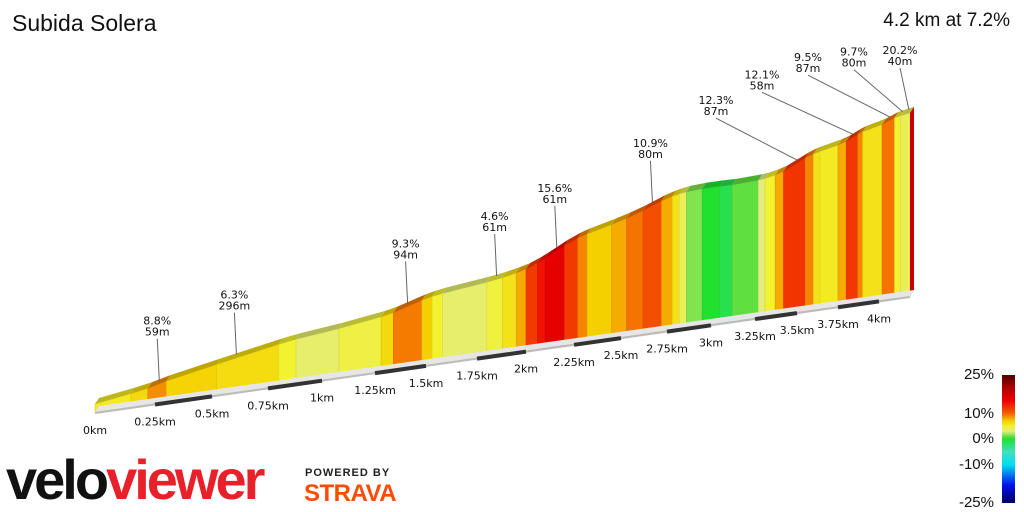  What do you see at coordinates (854, 63) in the screenshot?
I see `annotation-length: 80m` at bounding box center [854, 63].